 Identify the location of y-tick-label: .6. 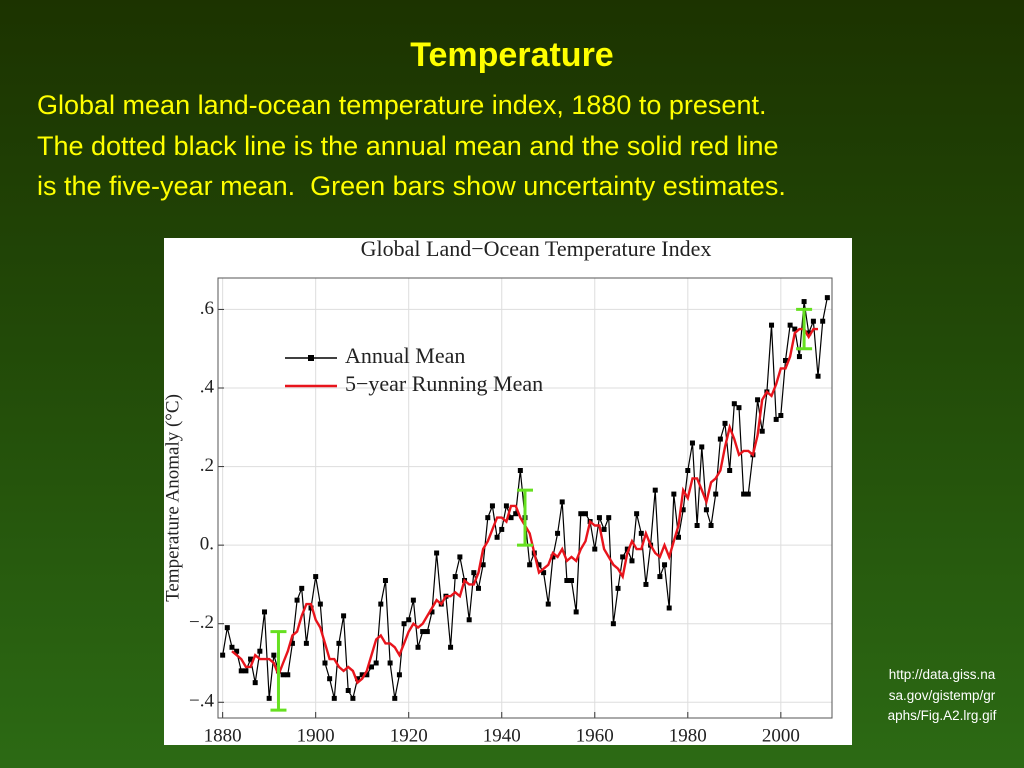
(207, 308).